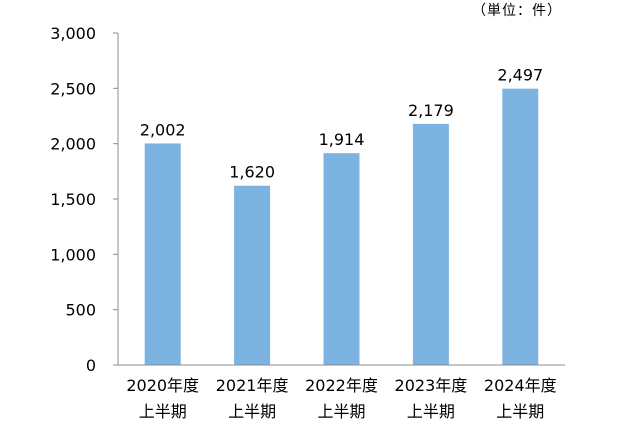 This screenshot has height=430, width=630. I want to click on y-tick-label: 2,000, so click(73, 144).